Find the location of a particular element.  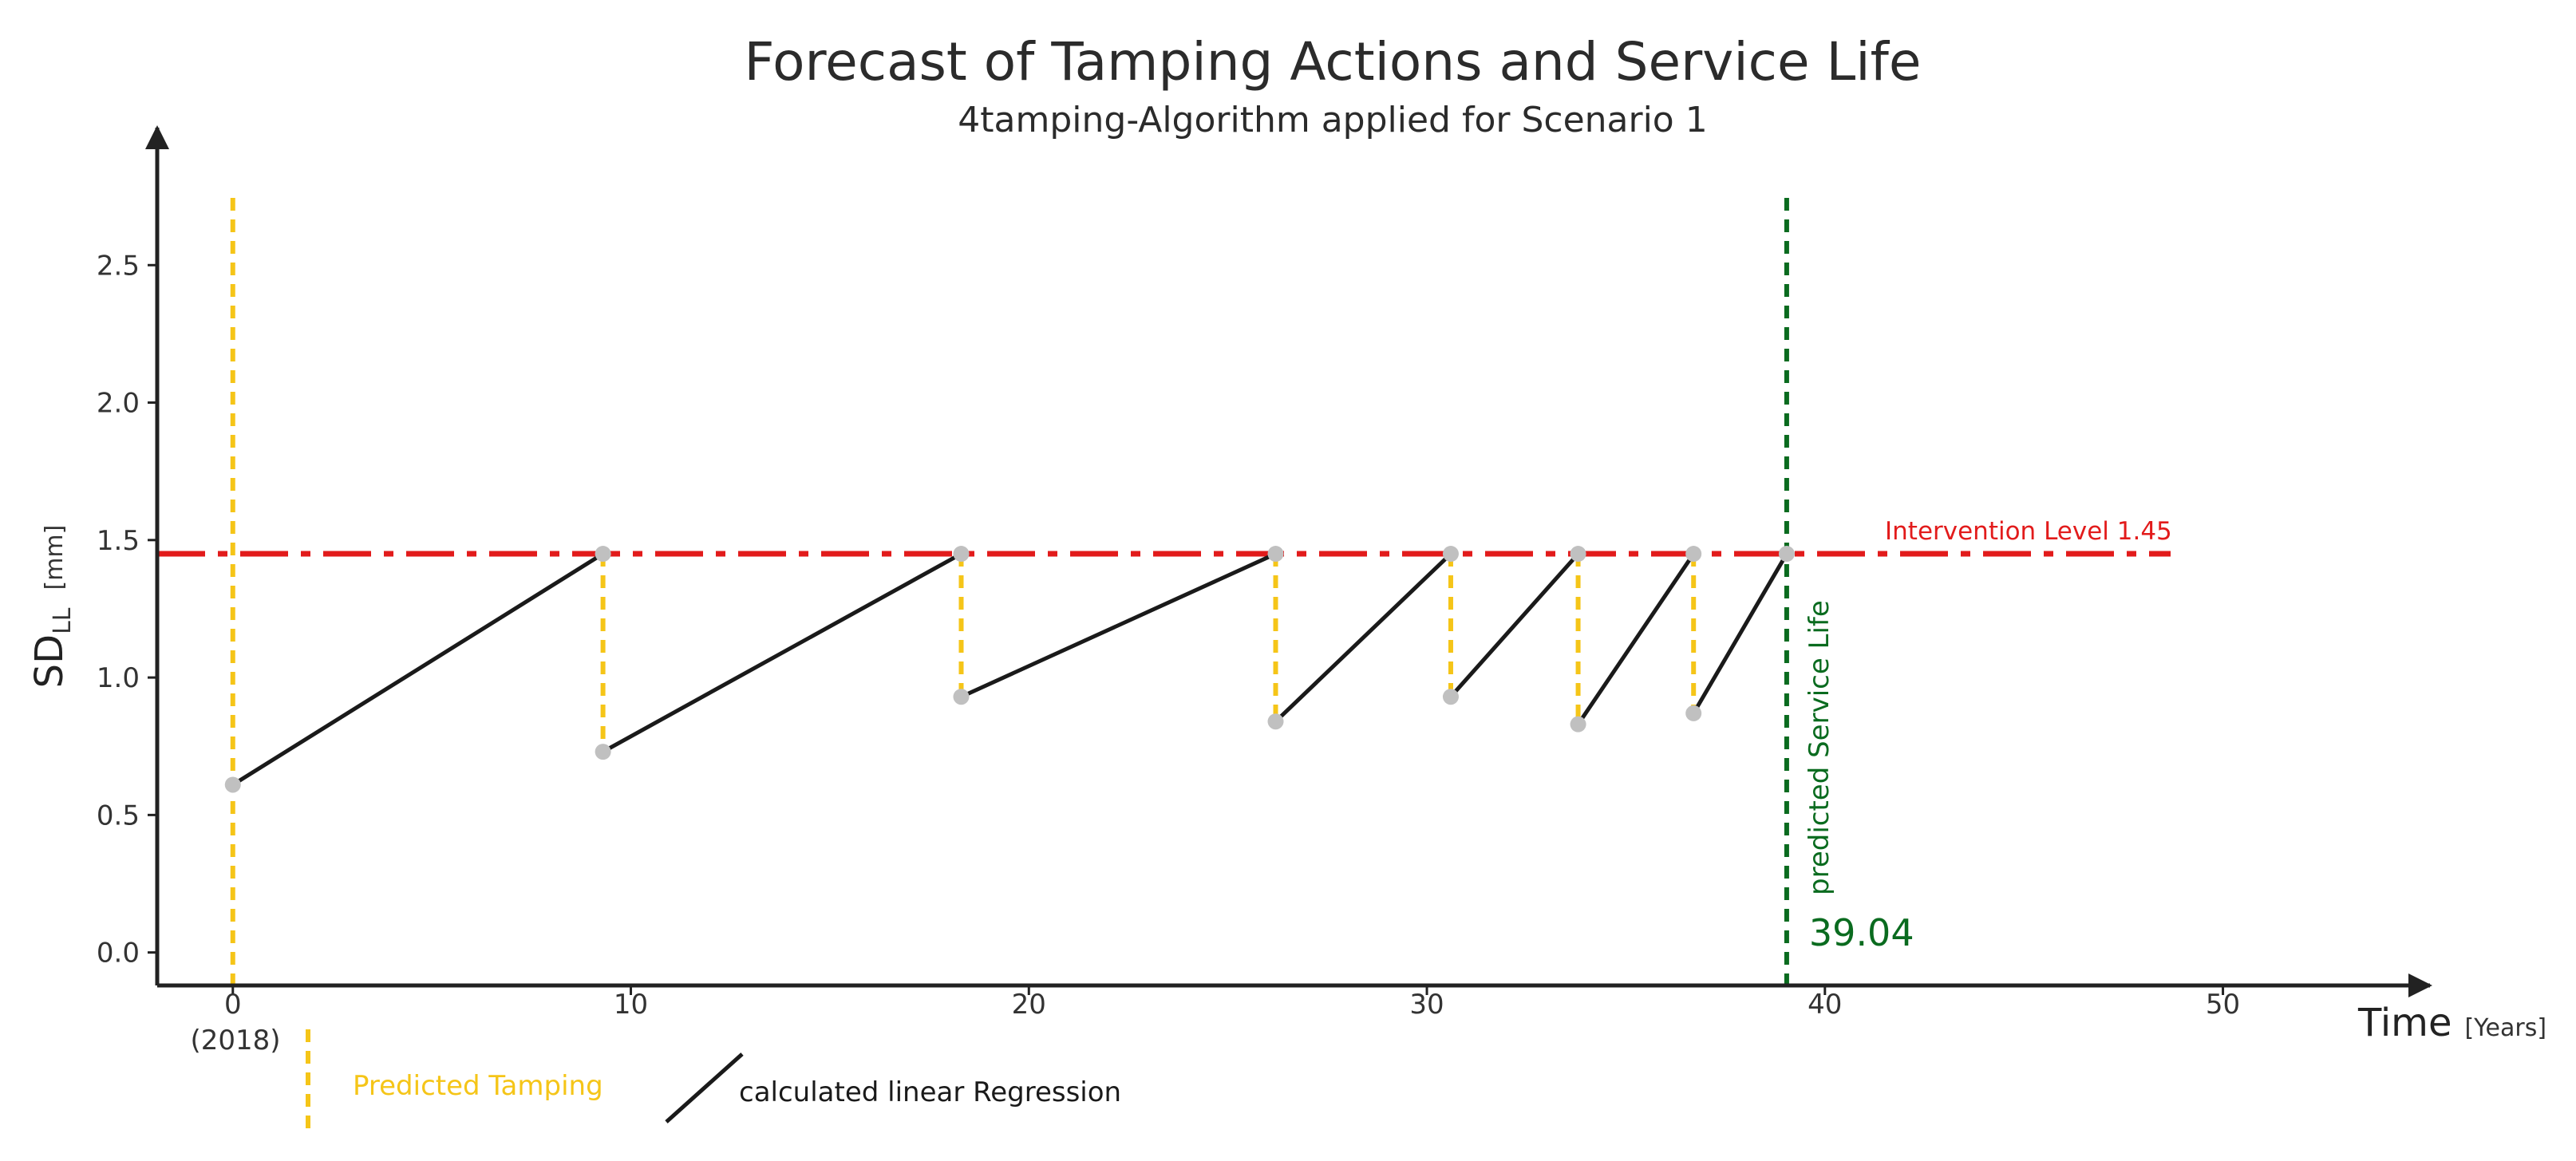

x-axis-label: Time [Years] is located at coordinates (2451, 1023).